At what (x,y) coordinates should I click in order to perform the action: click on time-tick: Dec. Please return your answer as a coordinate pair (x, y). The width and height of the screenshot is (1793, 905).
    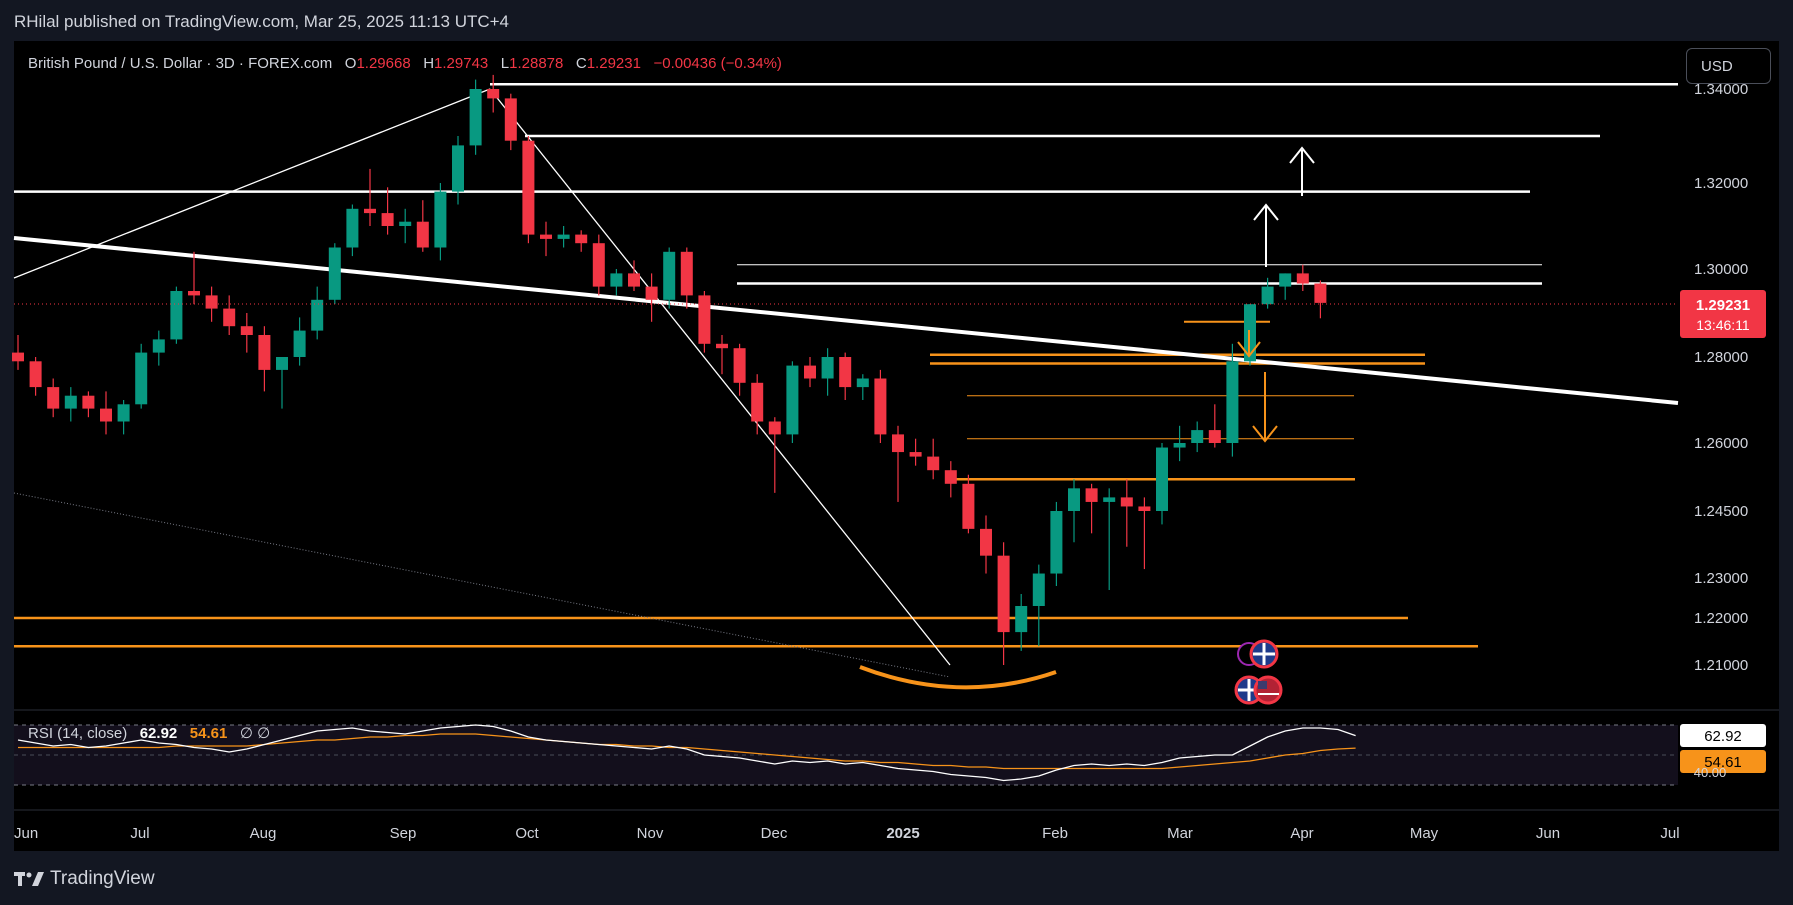
    Looking at the image, I should click on (774, 833).